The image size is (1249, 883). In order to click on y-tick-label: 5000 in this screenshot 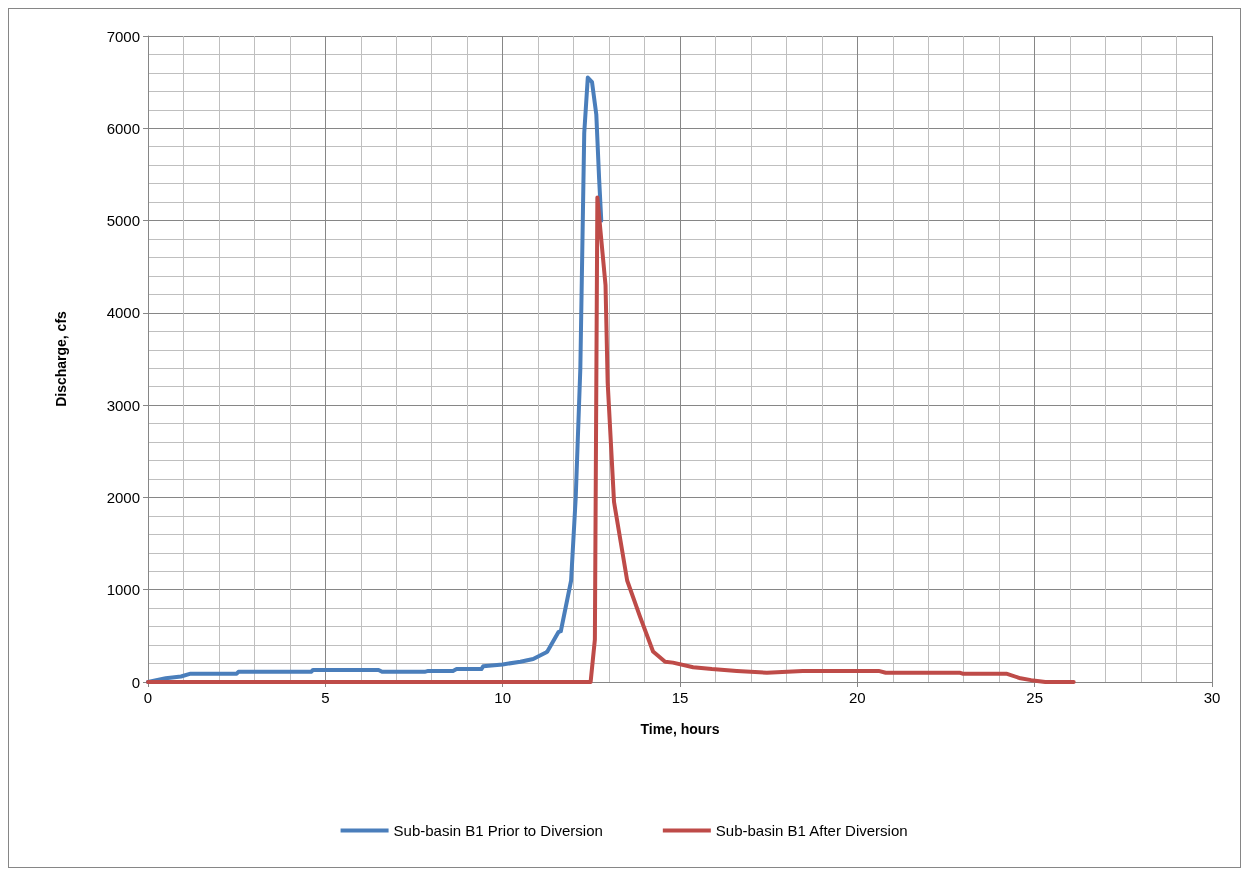, I will do `click(123, 221)`.